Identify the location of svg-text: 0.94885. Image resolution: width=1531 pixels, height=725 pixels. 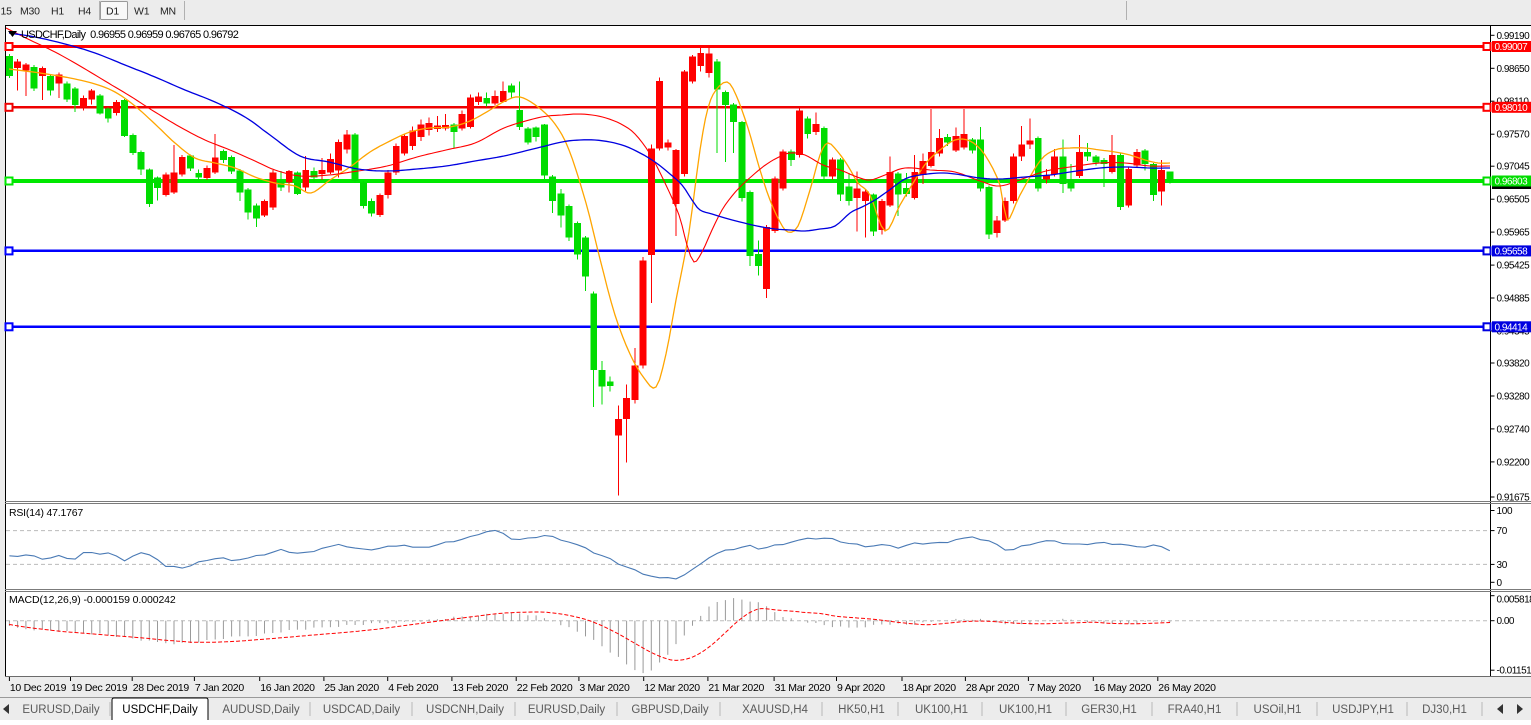
(1514, 299).